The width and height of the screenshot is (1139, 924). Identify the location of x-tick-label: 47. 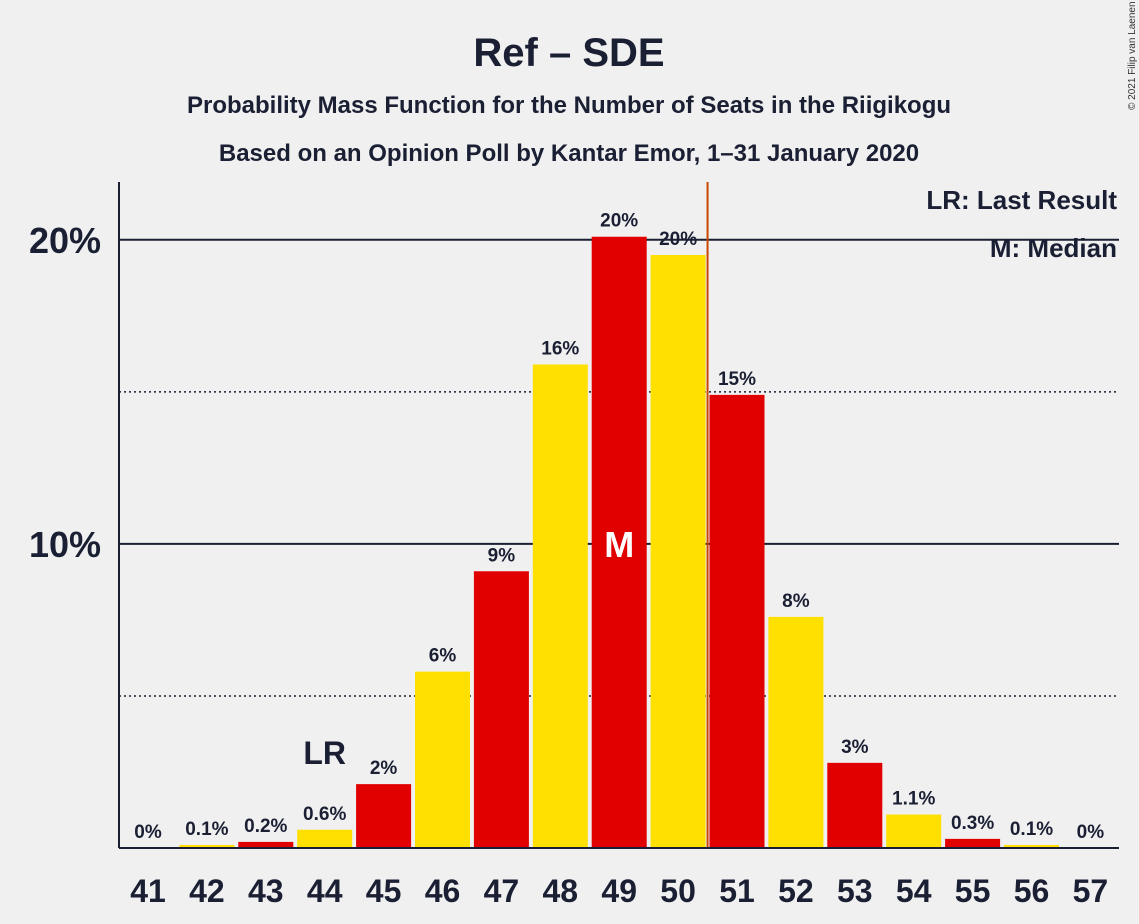
(502, 891).